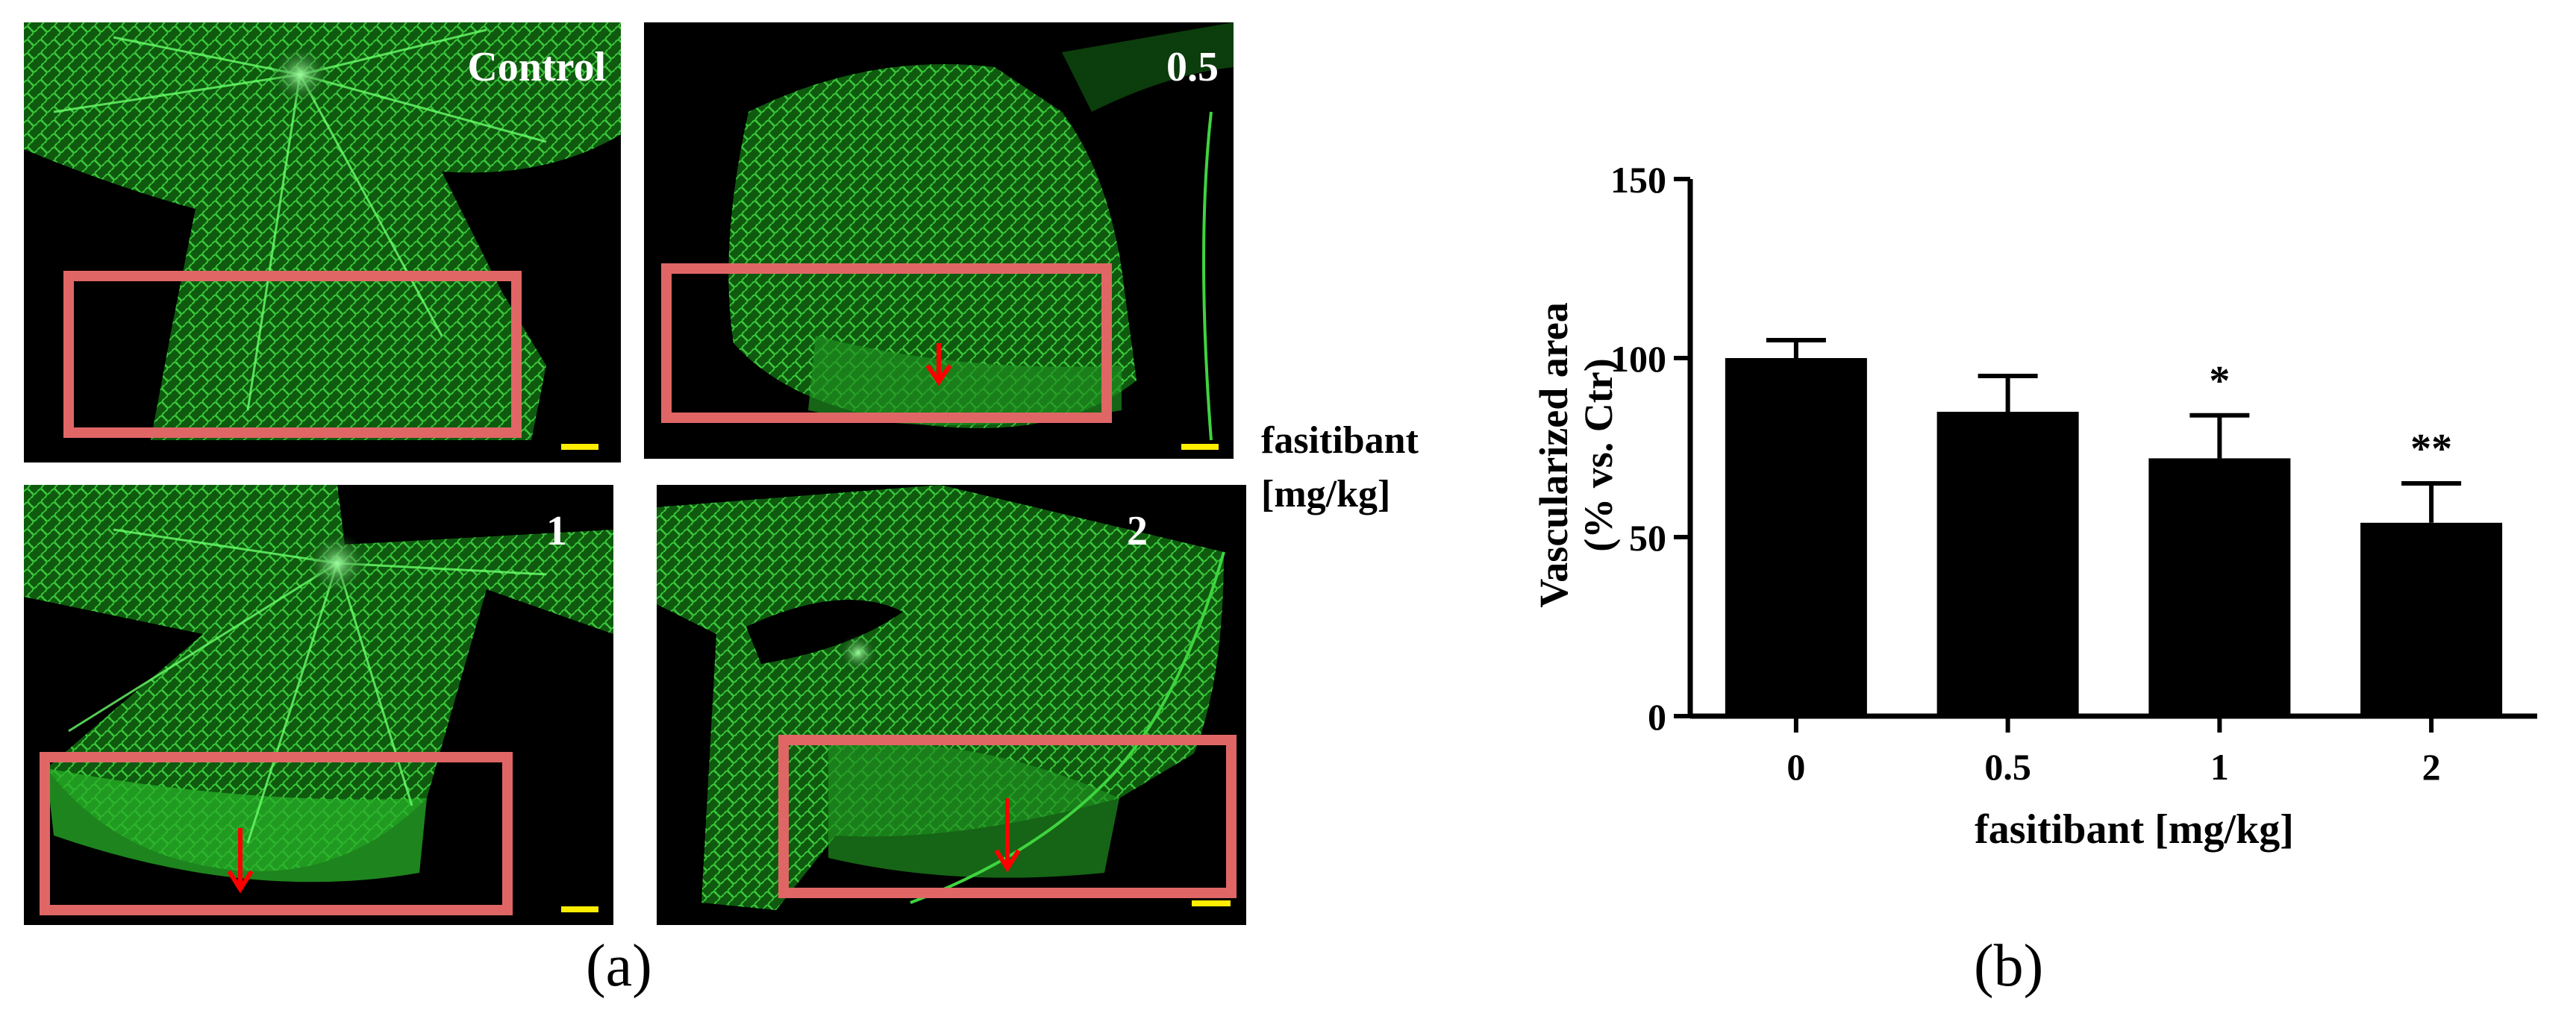 This screenshot has height=1019, width=2576. Describe the element at coordinates (2009, 966) in the screenshot. I see `subfigure-caption-b: (b)` at that location.